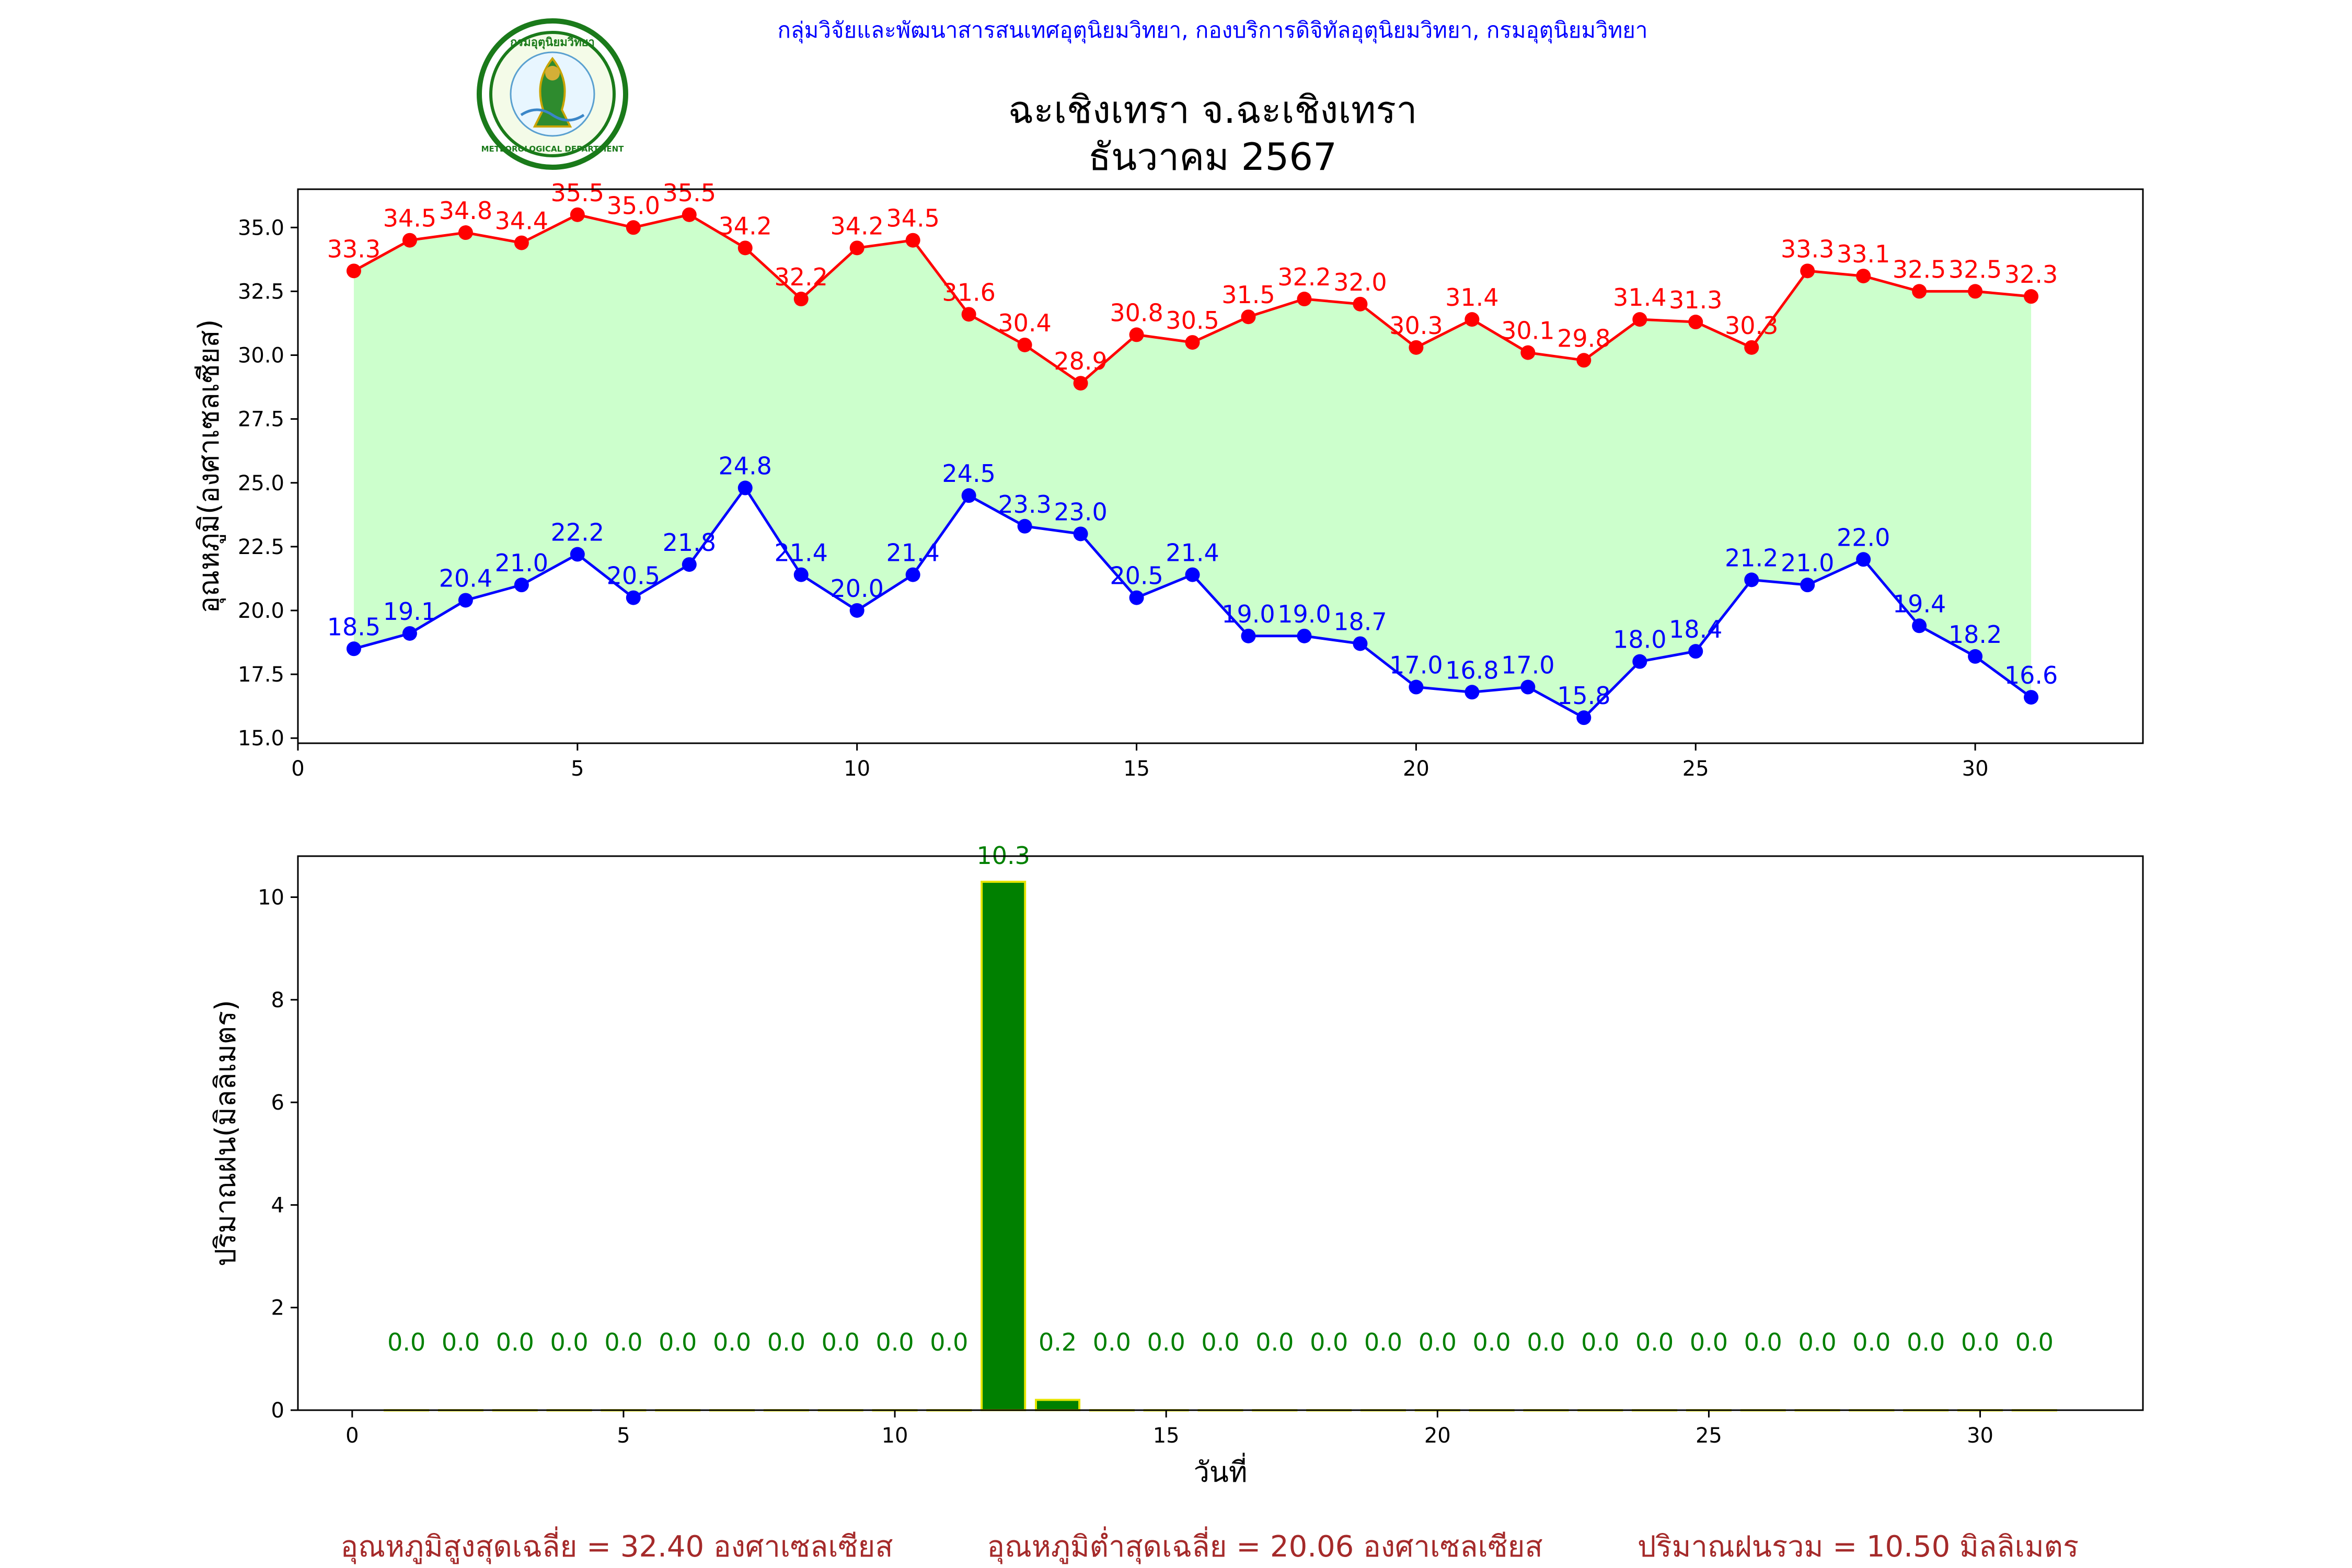  What do you see at coordinates (1024, 323) in the screenshot?
I see `max-temperature-label: 30.4` at bounding box center [1024, 323].